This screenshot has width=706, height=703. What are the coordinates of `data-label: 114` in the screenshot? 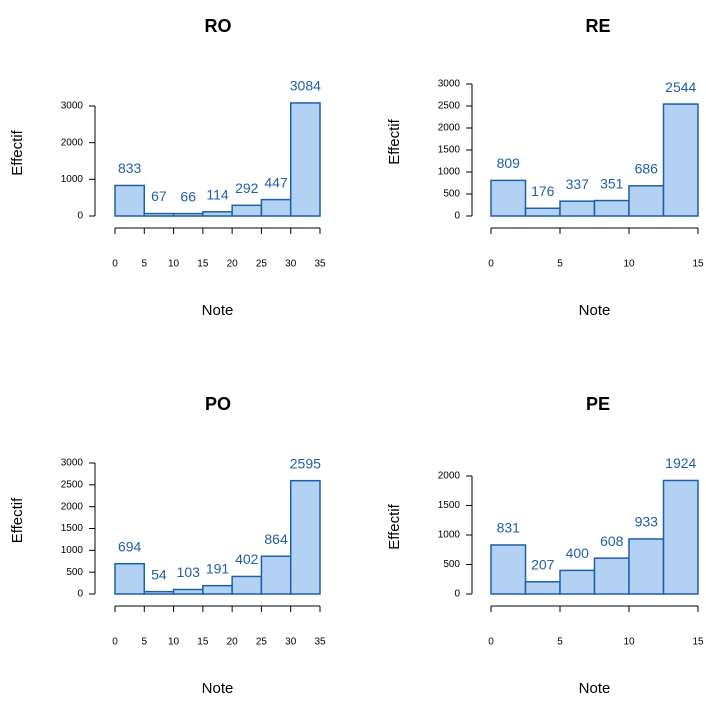 It's located at (217, 195).